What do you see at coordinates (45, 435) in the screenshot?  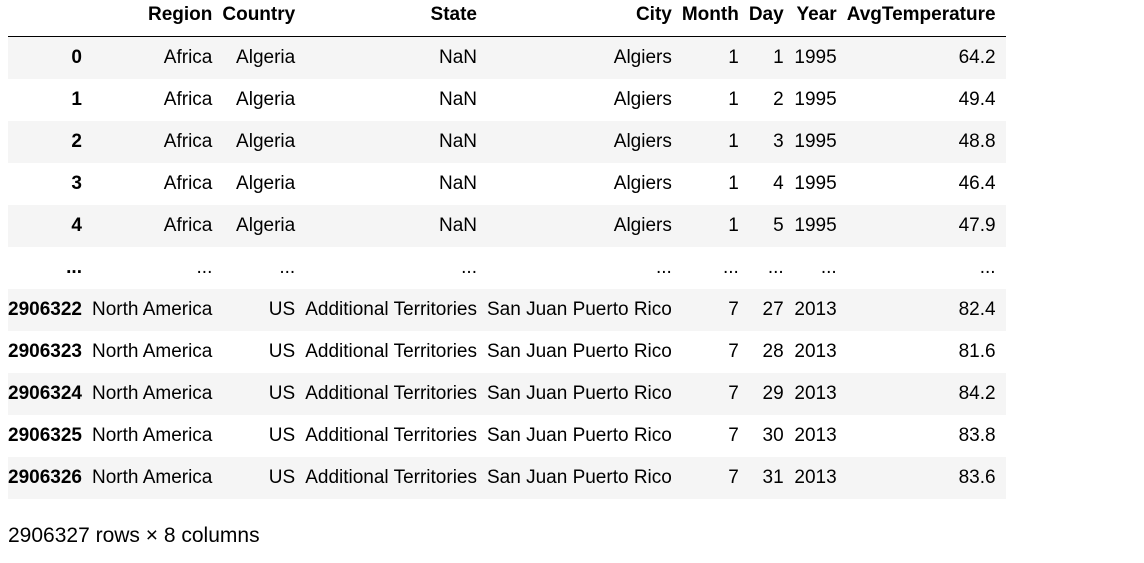 I see `row-index: 2906325` at bounding box center [45, 435].